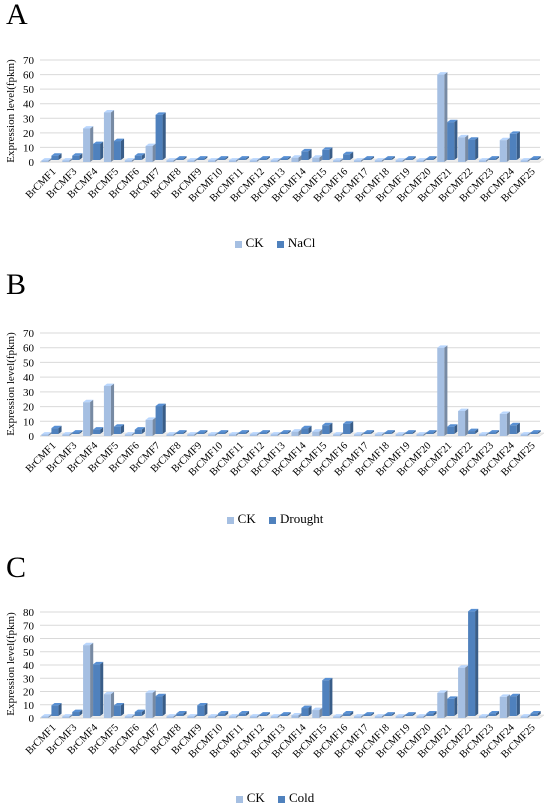 This screenshot has width=550, height=810. Describe the element at coordinates (295, 243) in the screenshot. I see `legend-item-treatment: NaCl` at that location.